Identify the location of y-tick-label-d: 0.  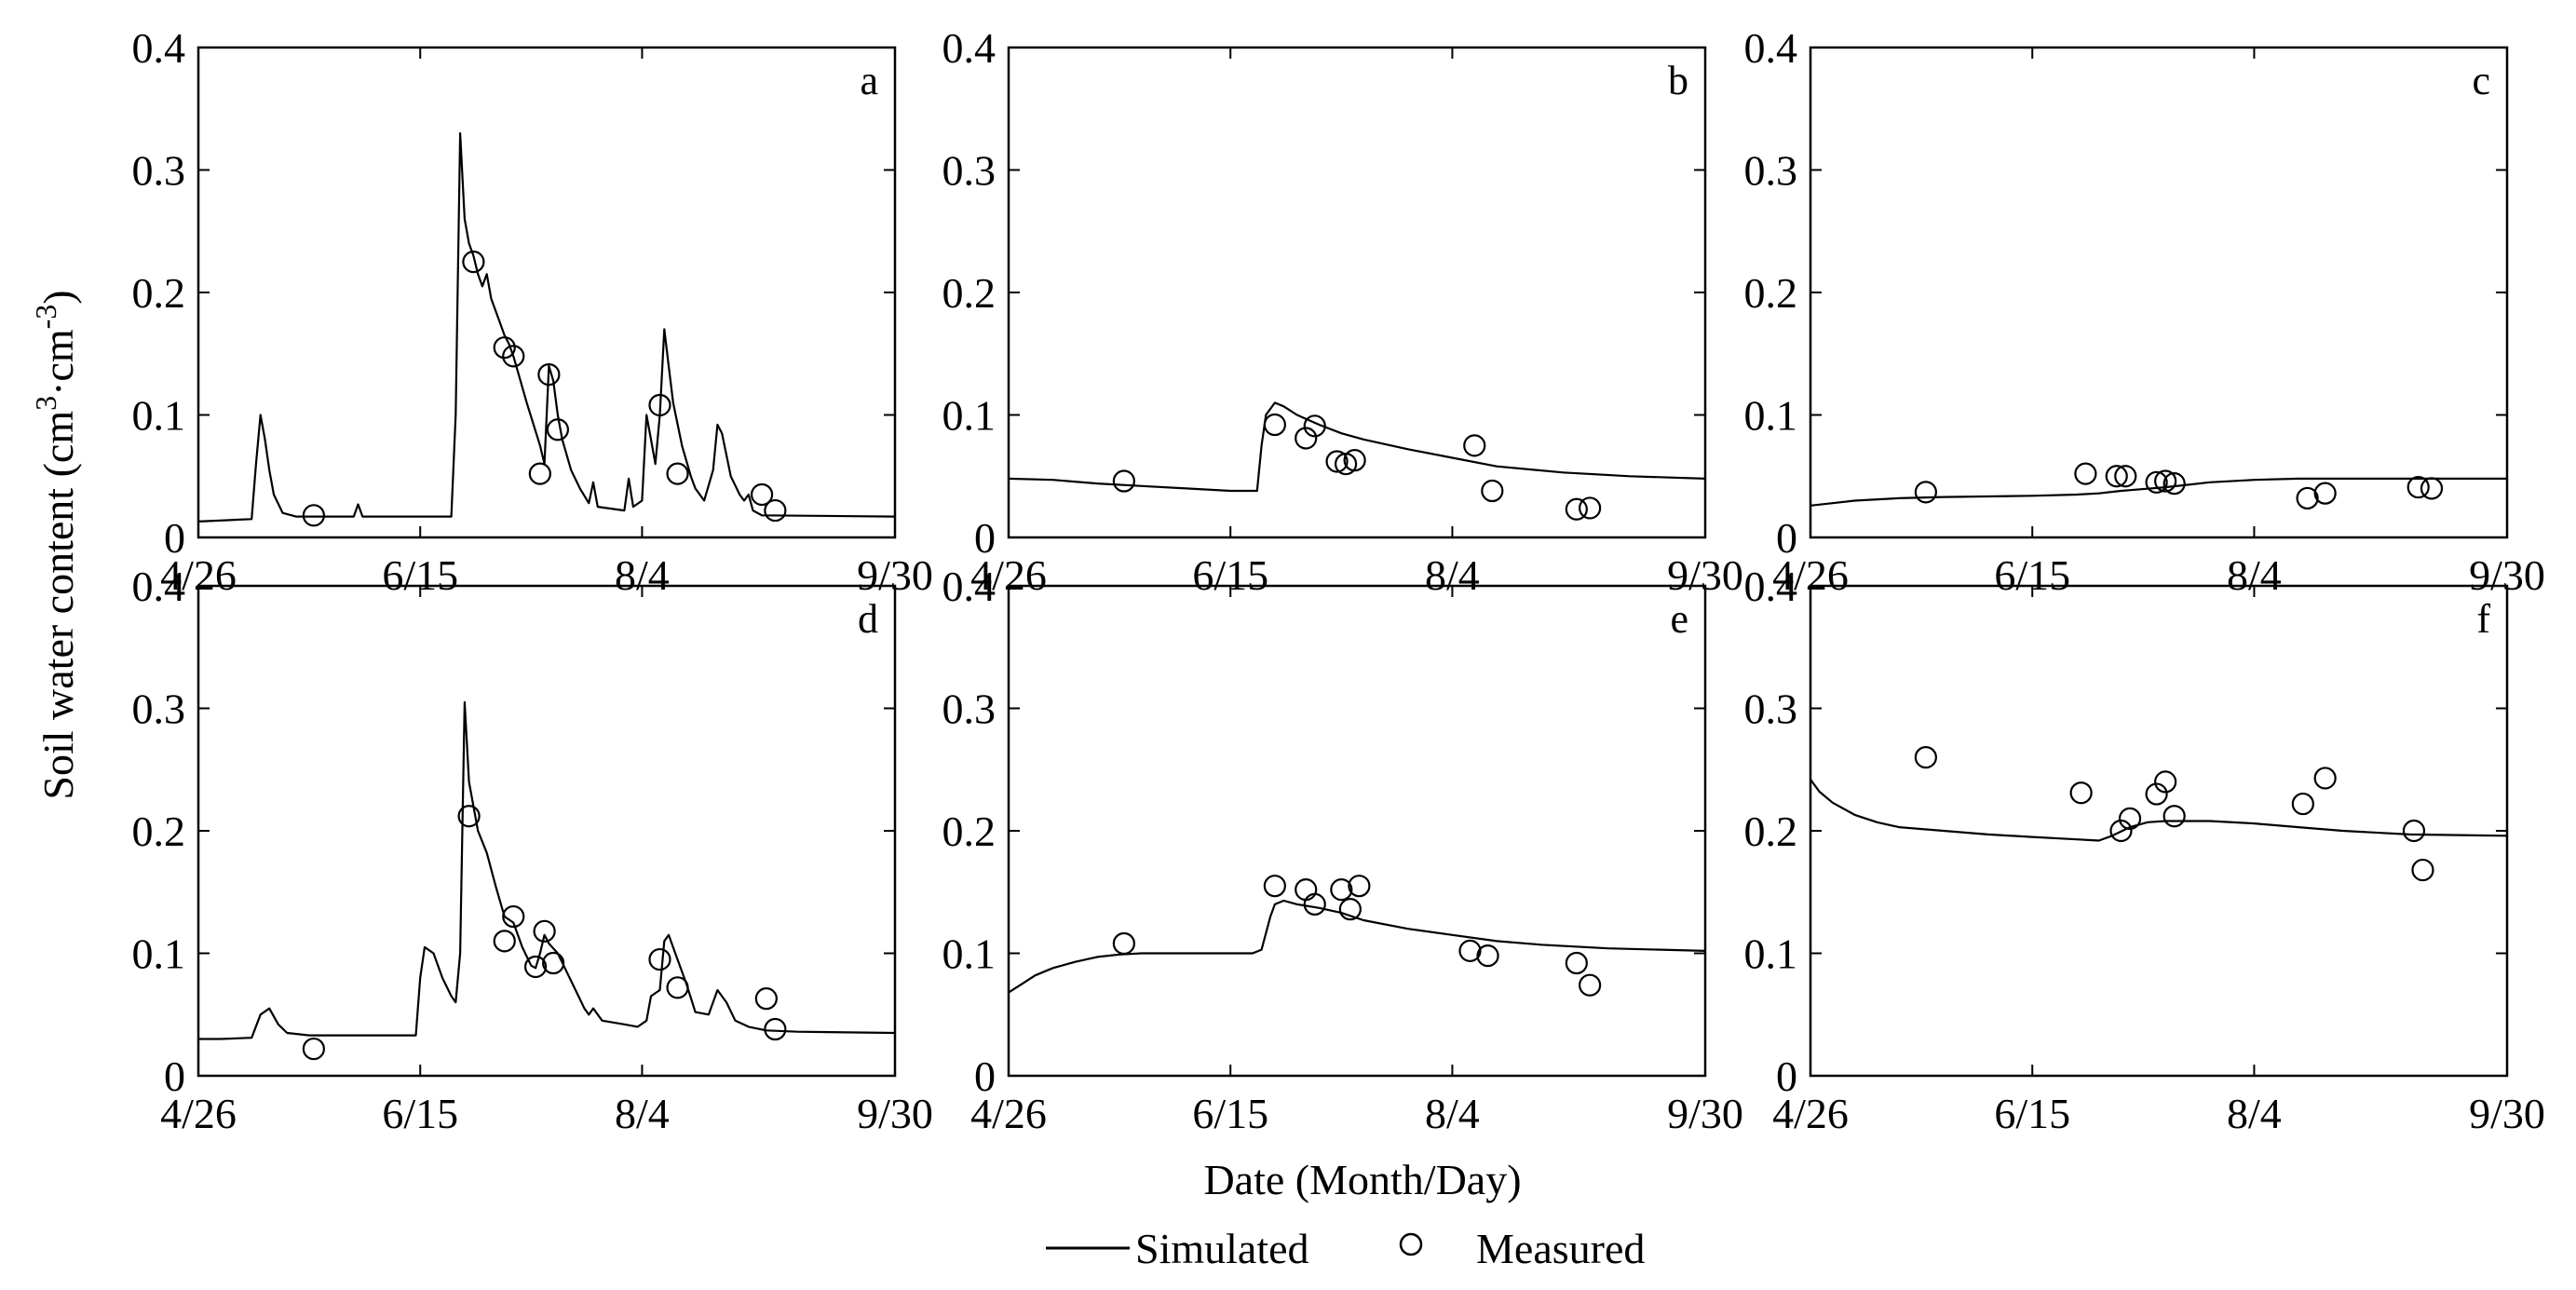
(174, 1076).